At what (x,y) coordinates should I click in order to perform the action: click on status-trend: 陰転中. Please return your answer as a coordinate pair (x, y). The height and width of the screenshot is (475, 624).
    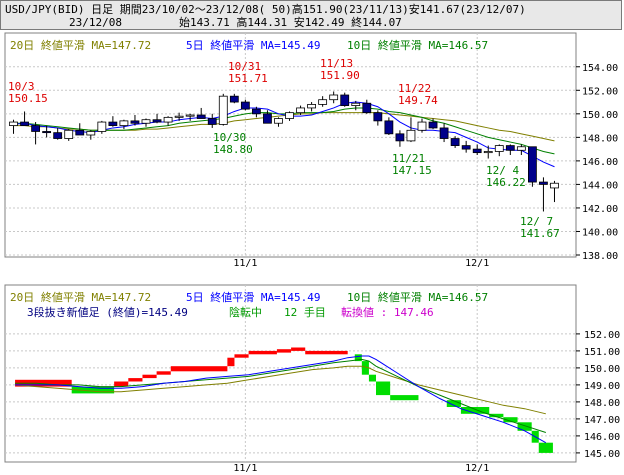
    Looking at the image, I should click on (245, 312).